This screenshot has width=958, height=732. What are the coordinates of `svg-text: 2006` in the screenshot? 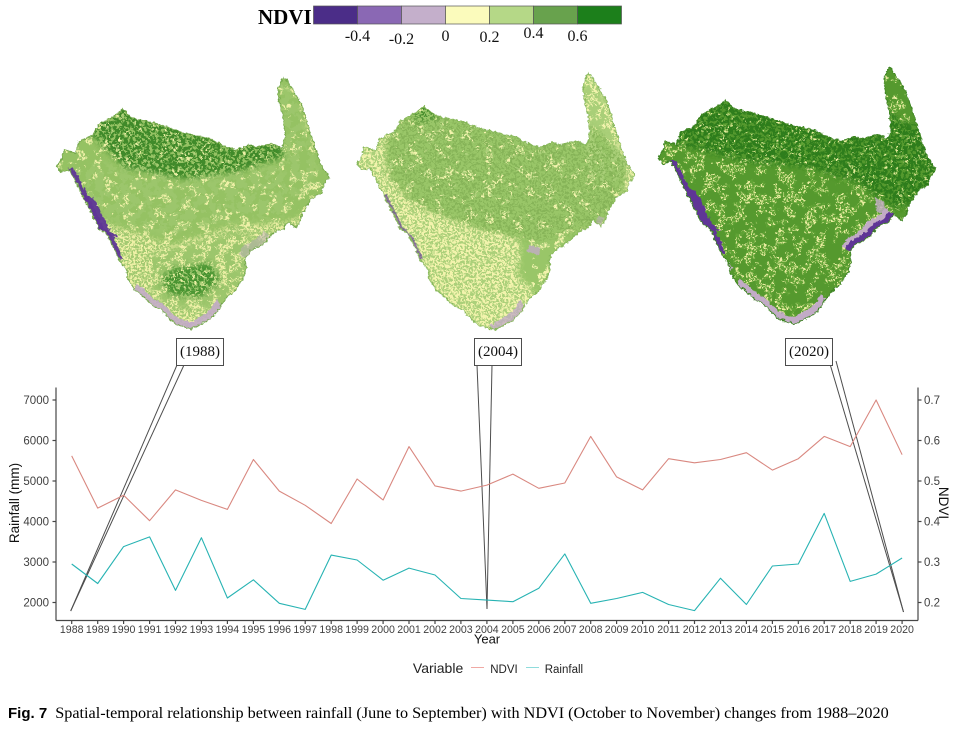 It's located at (539, 630).